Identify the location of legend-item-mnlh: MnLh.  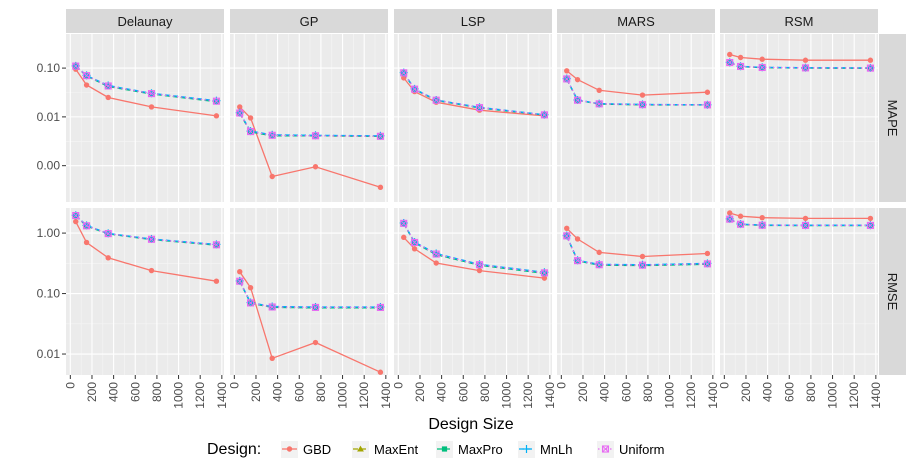
(545, 449).